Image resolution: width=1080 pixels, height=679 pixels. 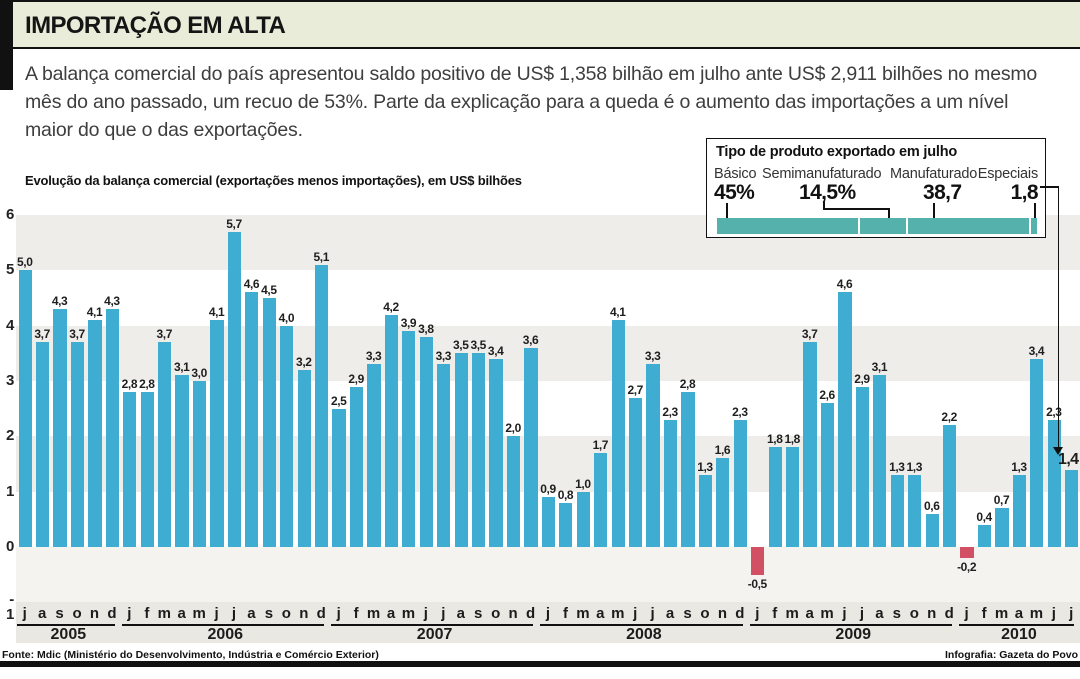 I want to click on bar-value-label: 5,1, so click(x=321, y=256).